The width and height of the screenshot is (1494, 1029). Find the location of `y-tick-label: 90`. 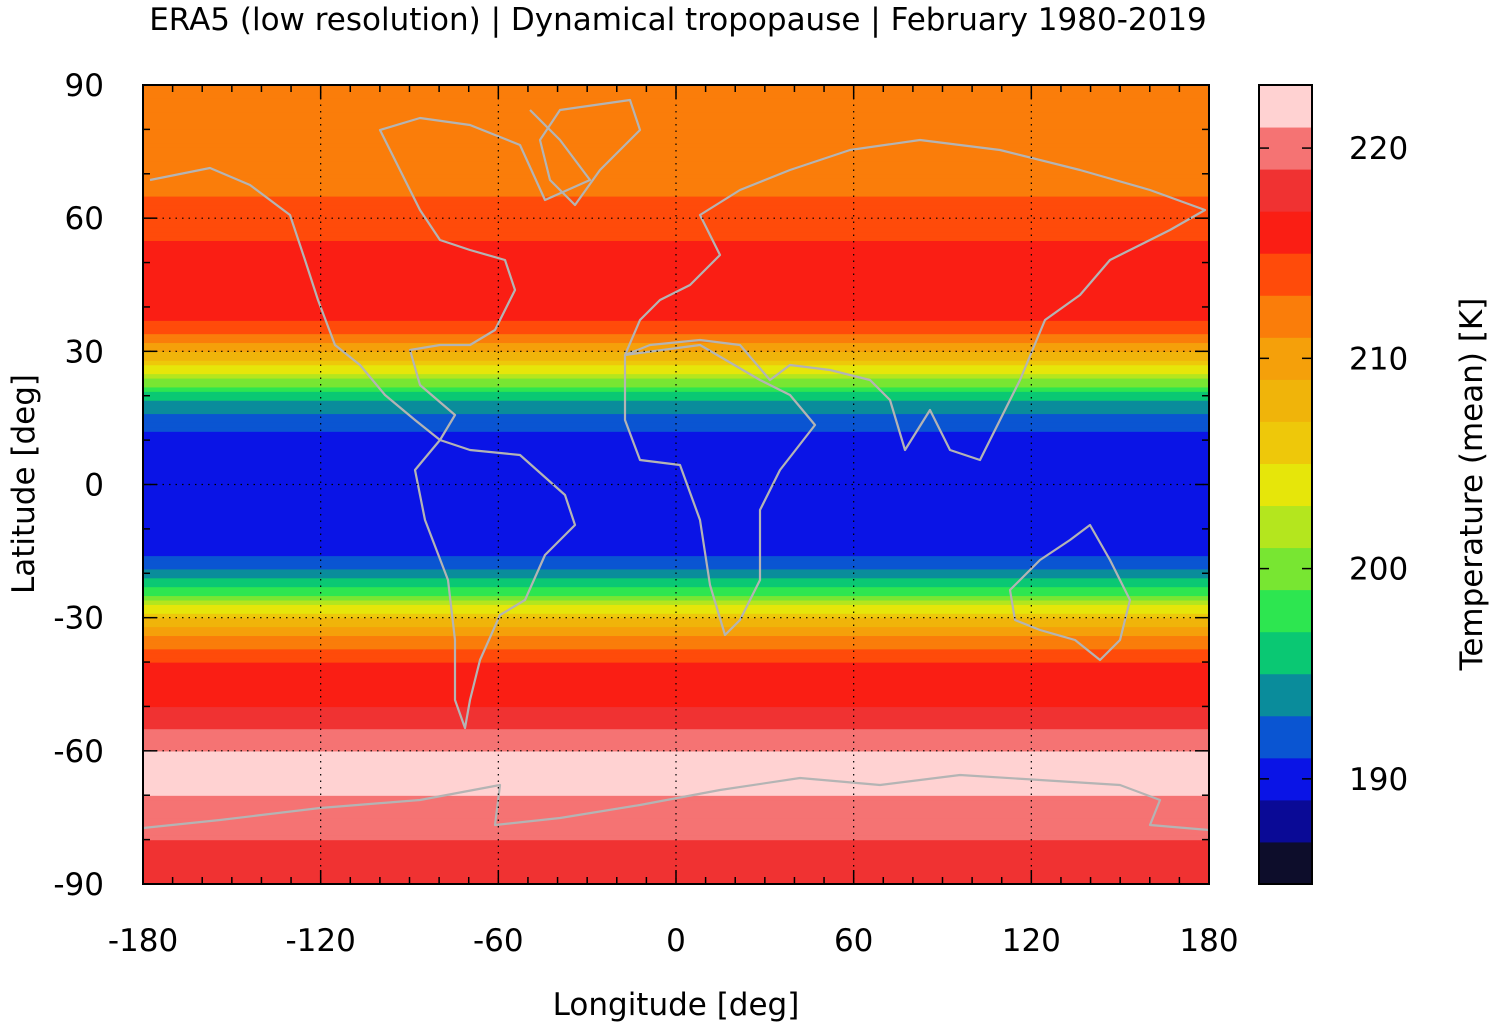

y-tick-label: 90 is located at coordinates (84, 86).